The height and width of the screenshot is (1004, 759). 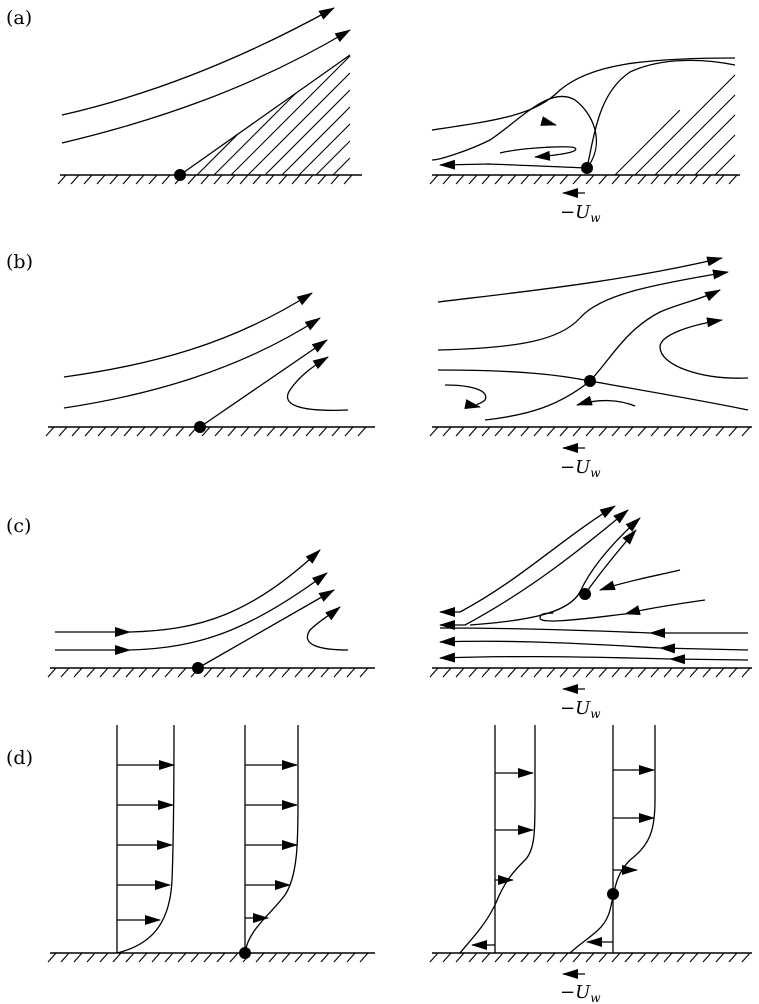 What do you see at coordinates (595, 218) in the screenshot?
I see `wall-velocity-subscript: w` at bounding box center [595, 218].